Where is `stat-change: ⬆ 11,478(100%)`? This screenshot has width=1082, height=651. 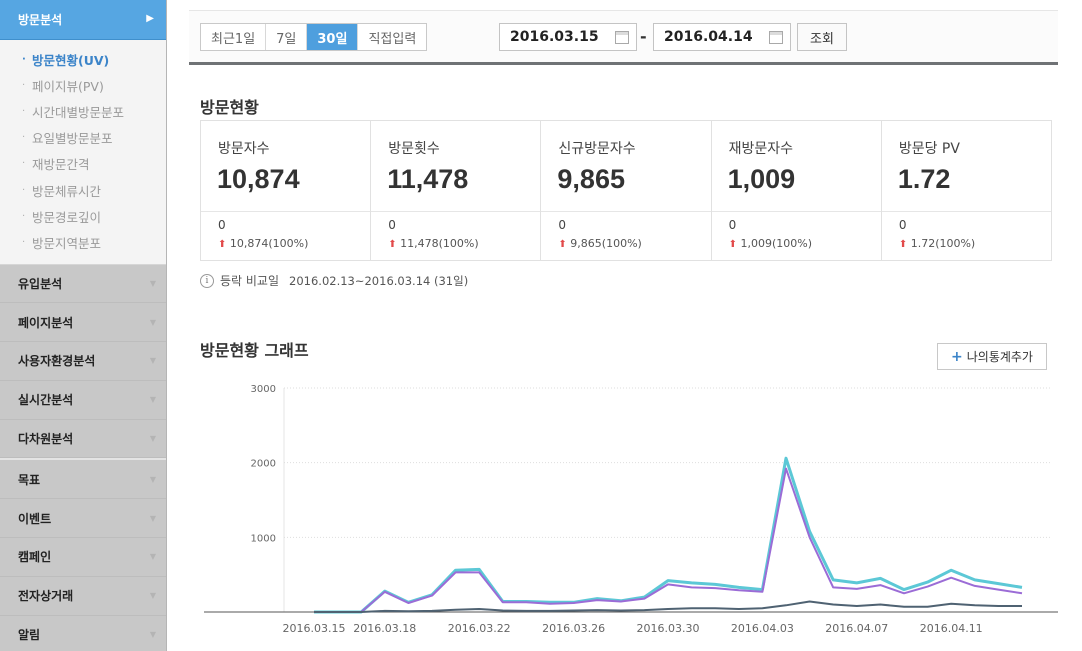
stat-change: ⬆ 11,478(100%) is located at coordinates (433, 243).